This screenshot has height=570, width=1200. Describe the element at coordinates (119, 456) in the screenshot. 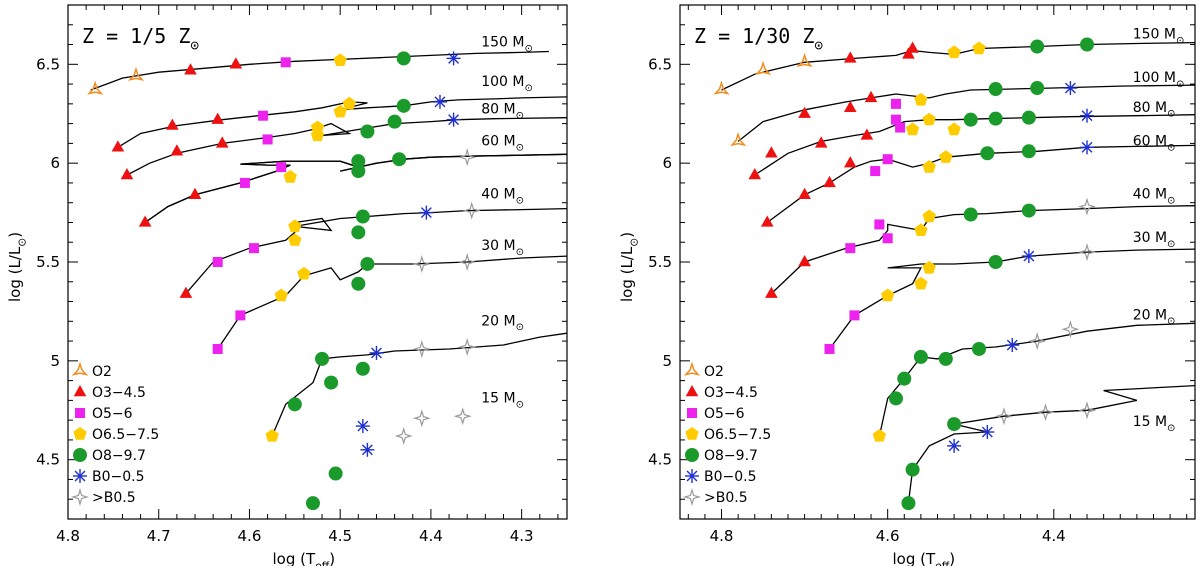

I see `legend-label: O8−9.7` at that location.